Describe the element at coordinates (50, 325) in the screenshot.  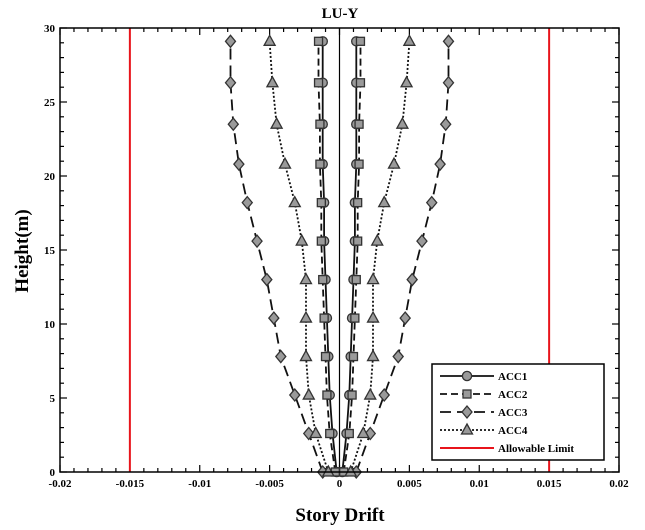
I see `y-tick-label: 10` at that location.